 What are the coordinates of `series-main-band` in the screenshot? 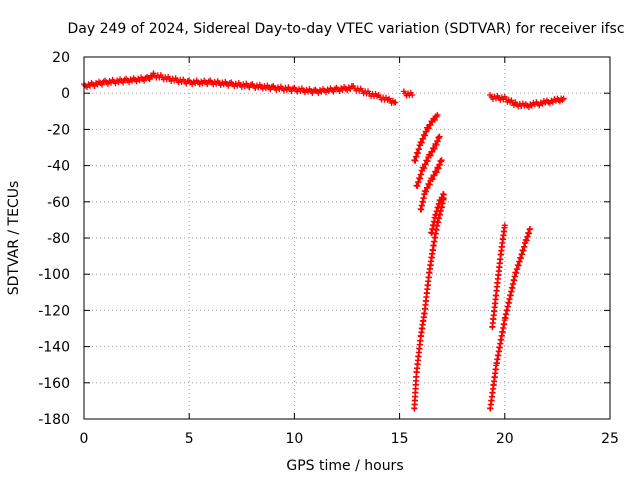 It's located at (240, 88).